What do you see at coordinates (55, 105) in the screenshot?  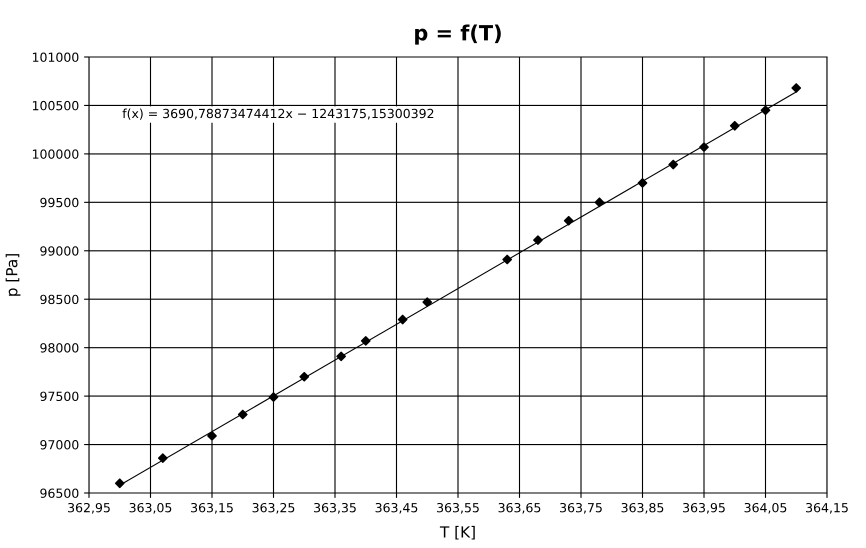 I see `y-tick-label: 100500` at bounding box center [55, 105].